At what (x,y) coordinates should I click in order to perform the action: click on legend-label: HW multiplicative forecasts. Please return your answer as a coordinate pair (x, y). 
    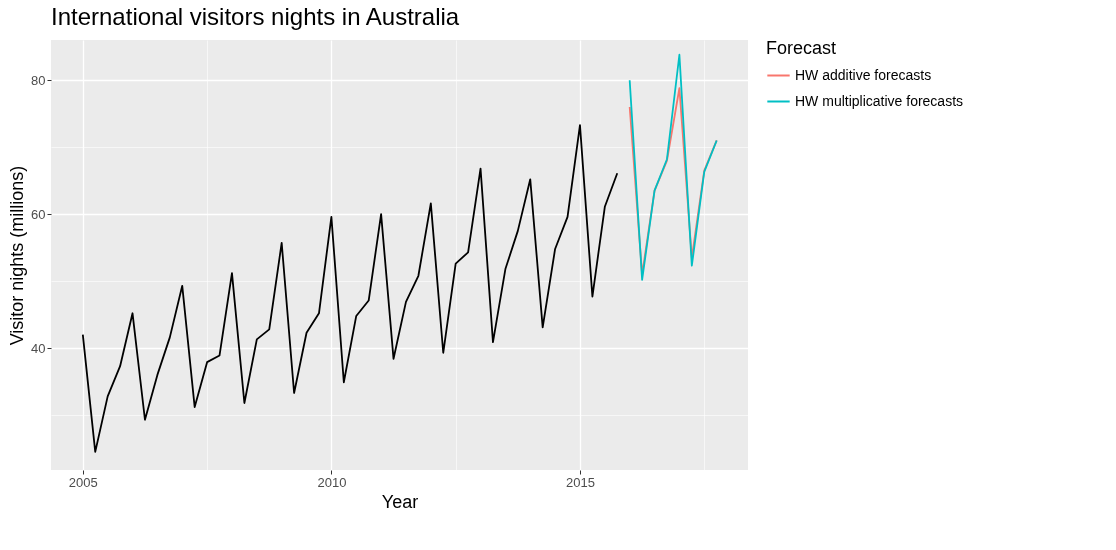
    Looking at the image, I should click on (879, 100).